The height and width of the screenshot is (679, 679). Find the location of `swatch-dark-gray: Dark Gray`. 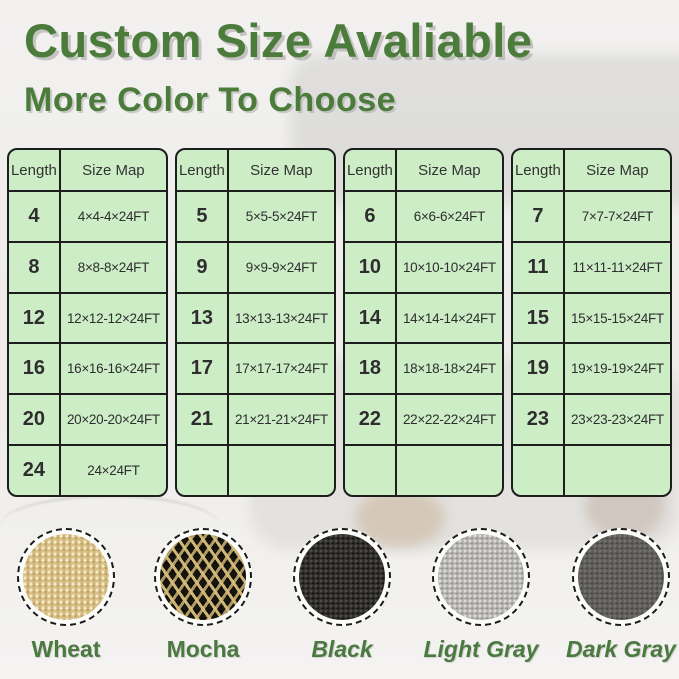

swatch-dark-gray: Dark Gray is located at coordinates (620, 595).